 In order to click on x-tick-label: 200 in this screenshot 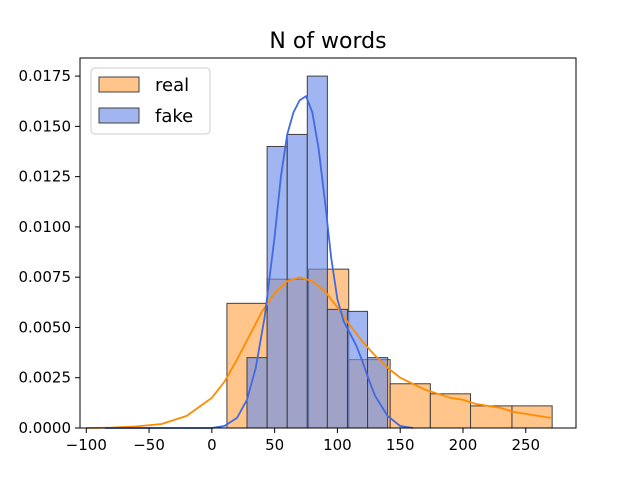, I will do `click(463, 445)`.